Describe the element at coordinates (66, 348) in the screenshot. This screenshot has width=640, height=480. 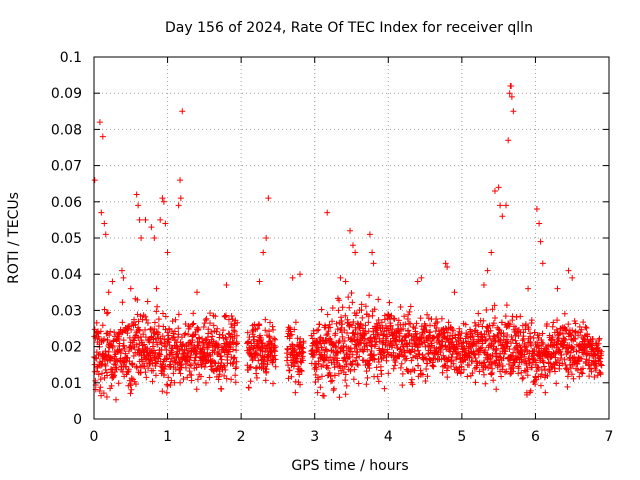
I see `y-tick-label: 0.02` at that location.